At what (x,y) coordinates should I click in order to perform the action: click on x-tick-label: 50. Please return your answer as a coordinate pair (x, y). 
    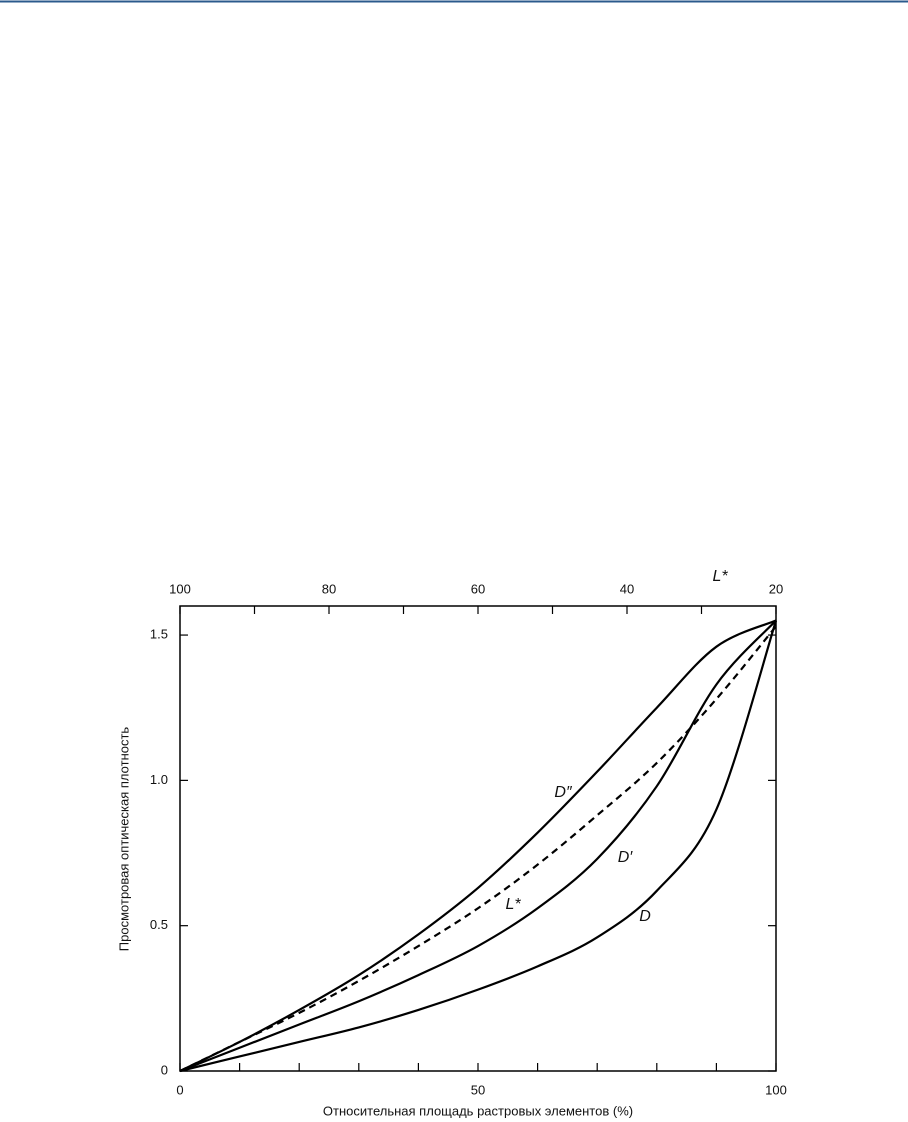
    Looking at the image, I should click on (478, 1089).